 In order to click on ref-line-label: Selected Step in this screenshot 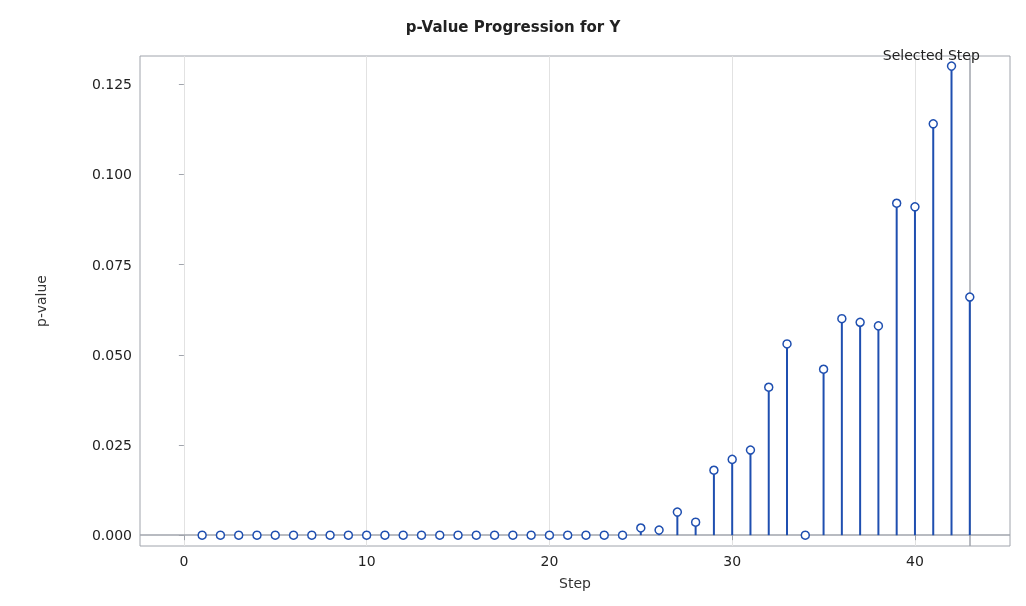, I will do `click(931, 55)`.